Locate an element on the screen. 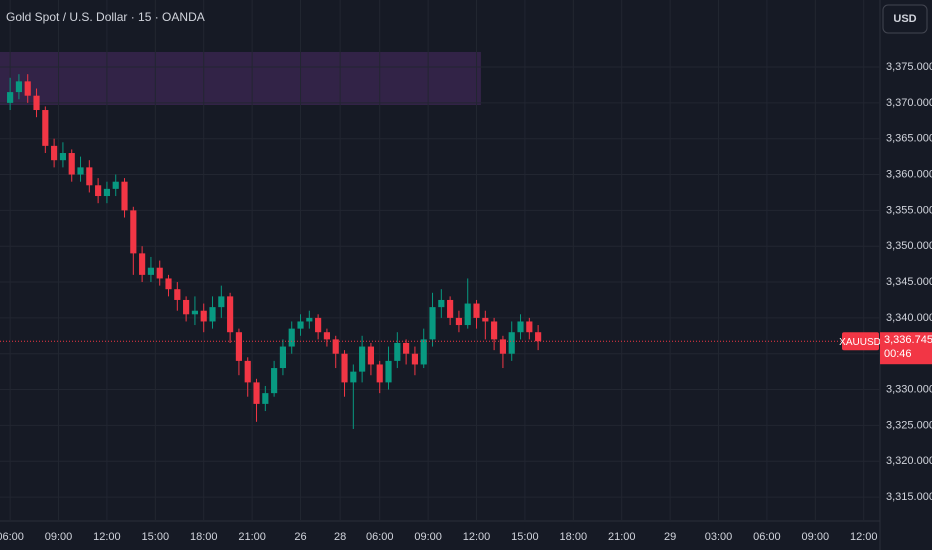  y-tick-label: 3,320.000 is located at coordinates (909, 461).